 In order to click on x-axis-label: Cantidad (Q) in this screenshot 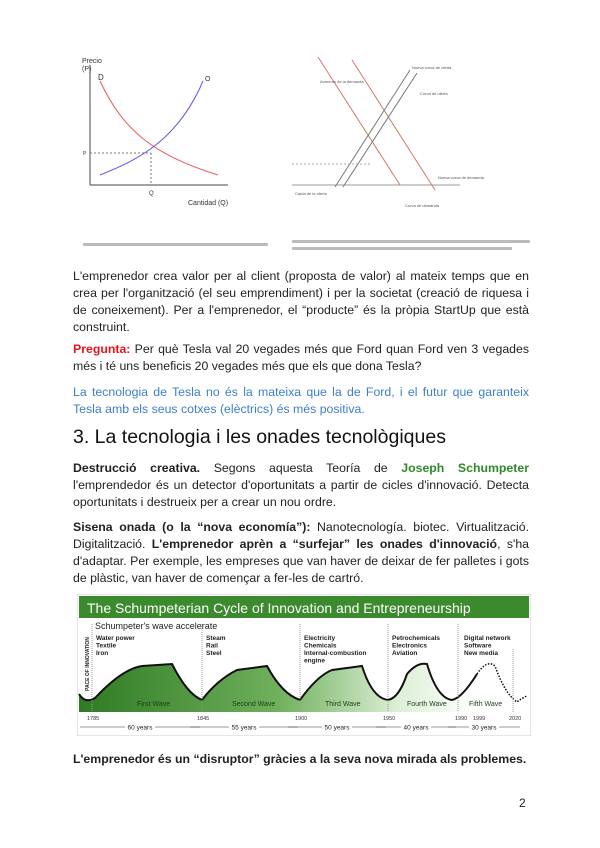, I will do `click(208, 203)`.